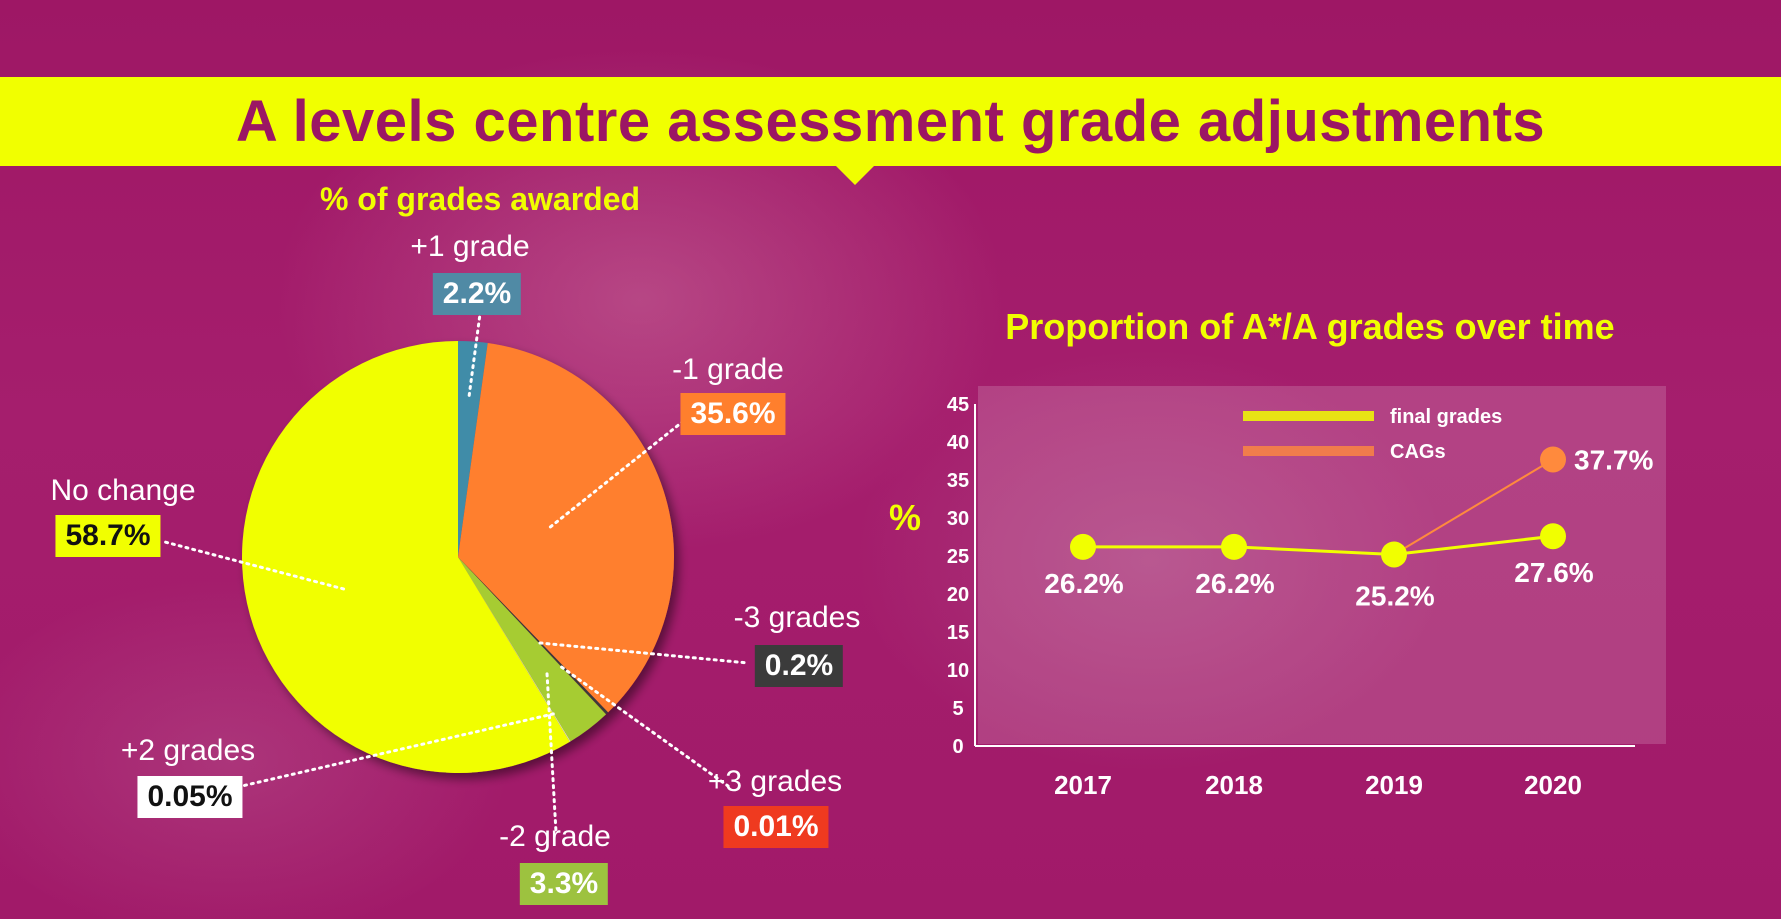  Describe the element at coordinates (1473, 507) in the screenshot. I see `series-line-cags` at that location.